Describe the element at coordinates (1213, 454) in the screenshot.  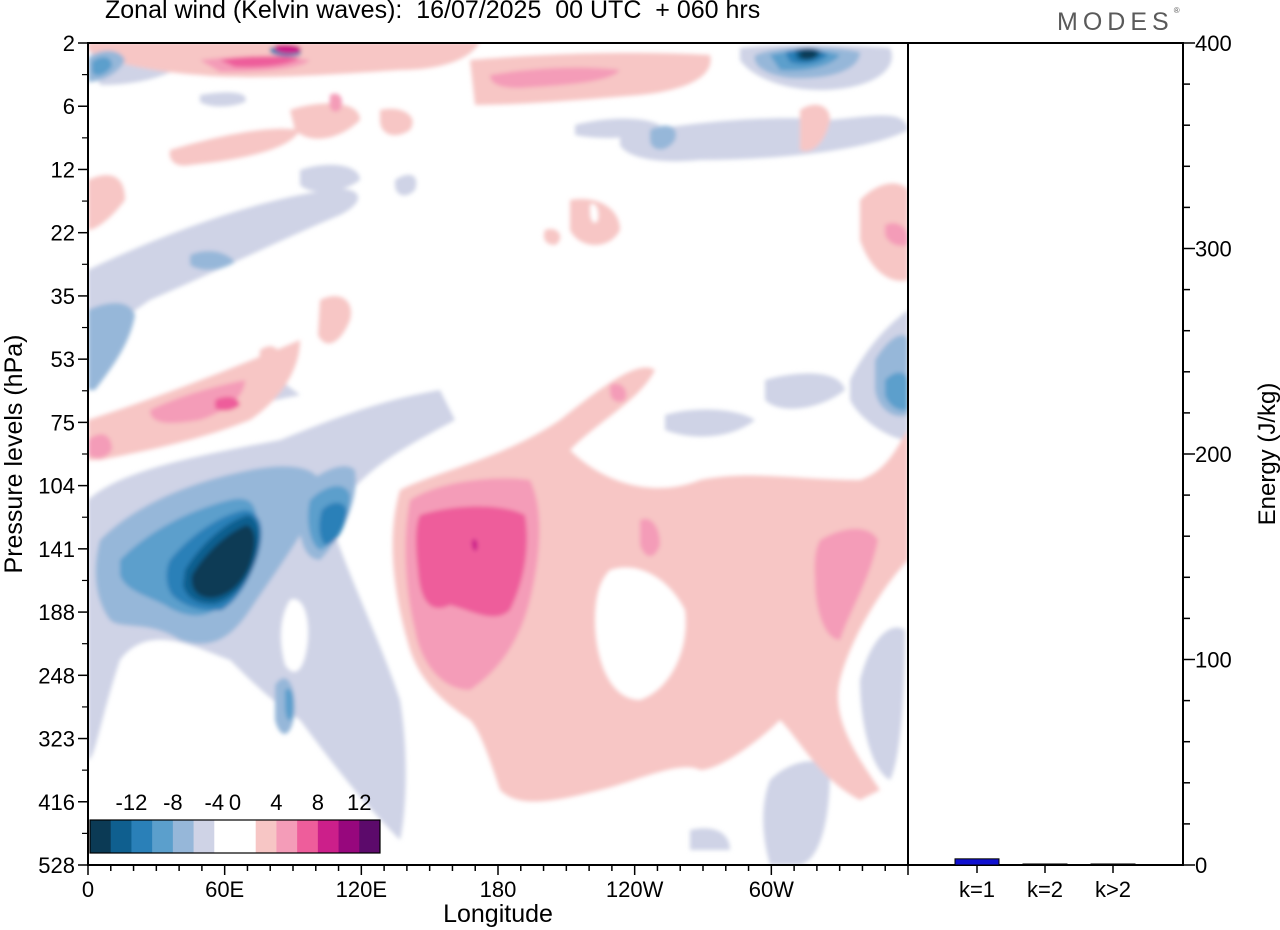
I see `energy-tick-label: 200` at that location.